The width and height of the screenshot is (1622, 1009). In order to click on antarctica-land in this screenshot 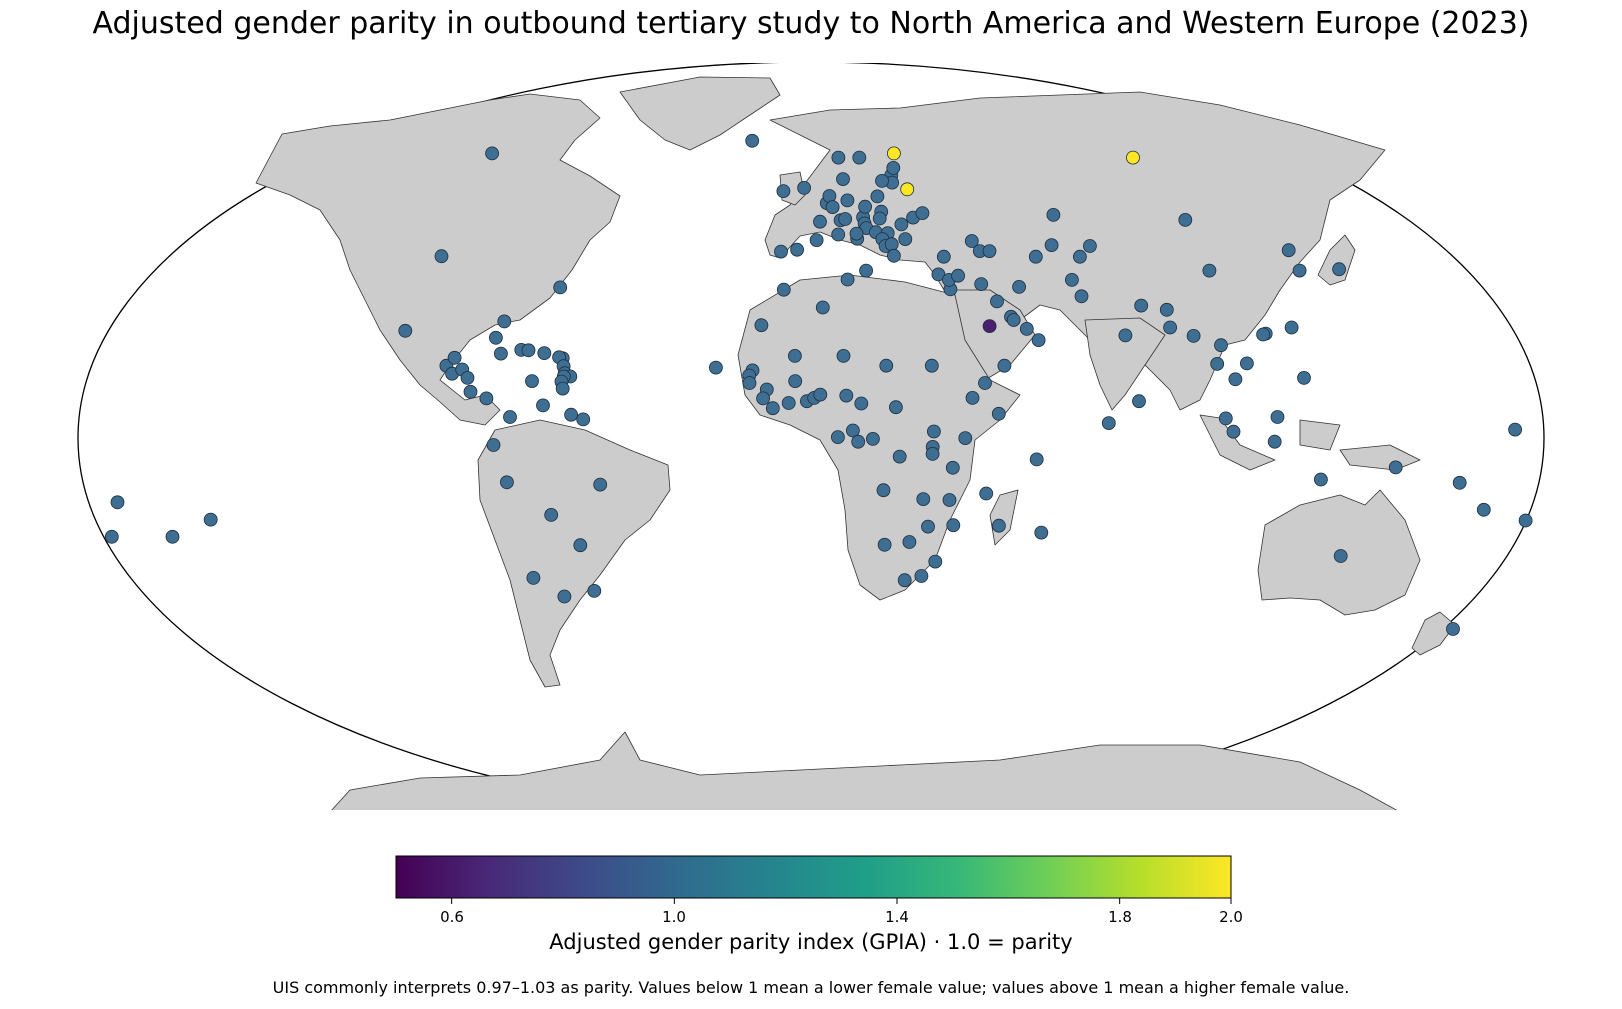, I will do `click(864, 770)`.